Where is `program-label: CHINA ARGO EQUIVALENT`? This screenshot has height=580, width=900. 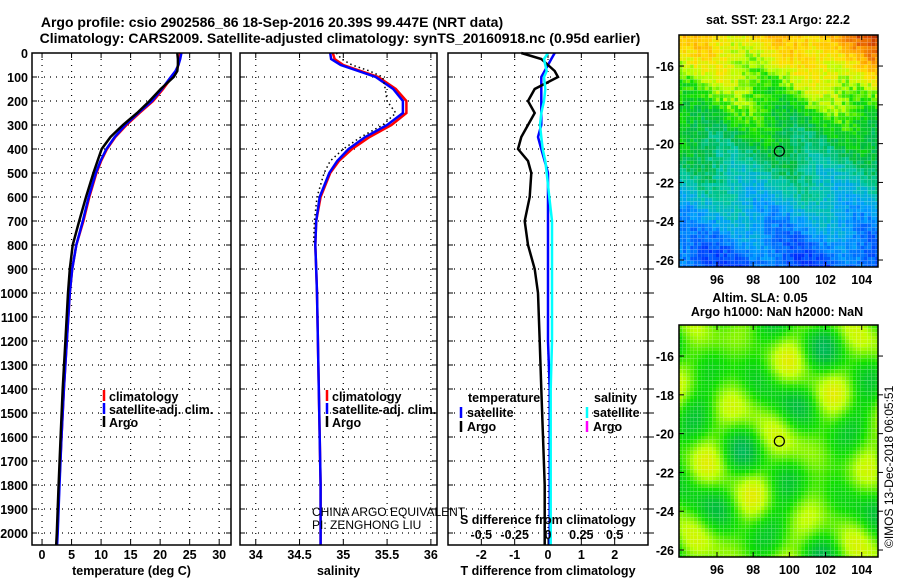 program-label: CHINA ARGO EQUIVALENT is located at coordinates (389, 512).